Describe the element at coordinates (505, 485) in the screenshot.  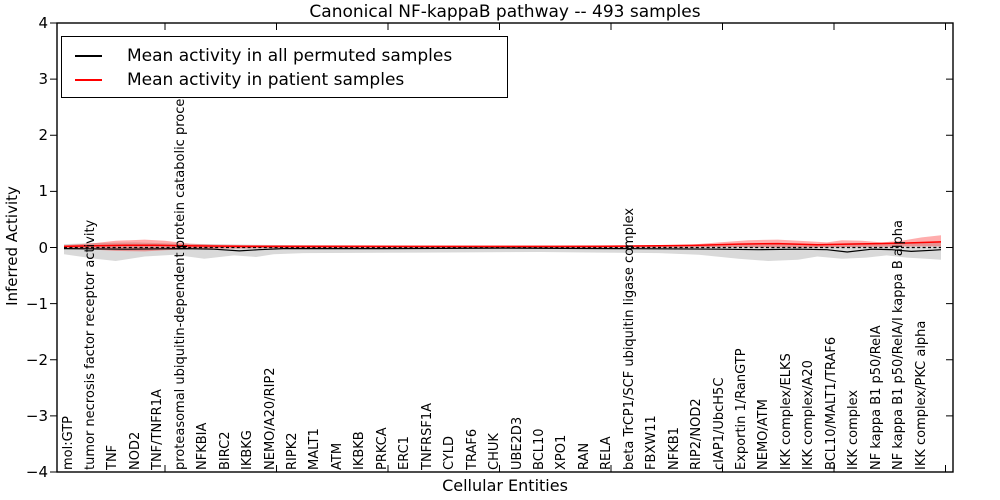
I see `x-axis-label: Cellular Entities` at that location.